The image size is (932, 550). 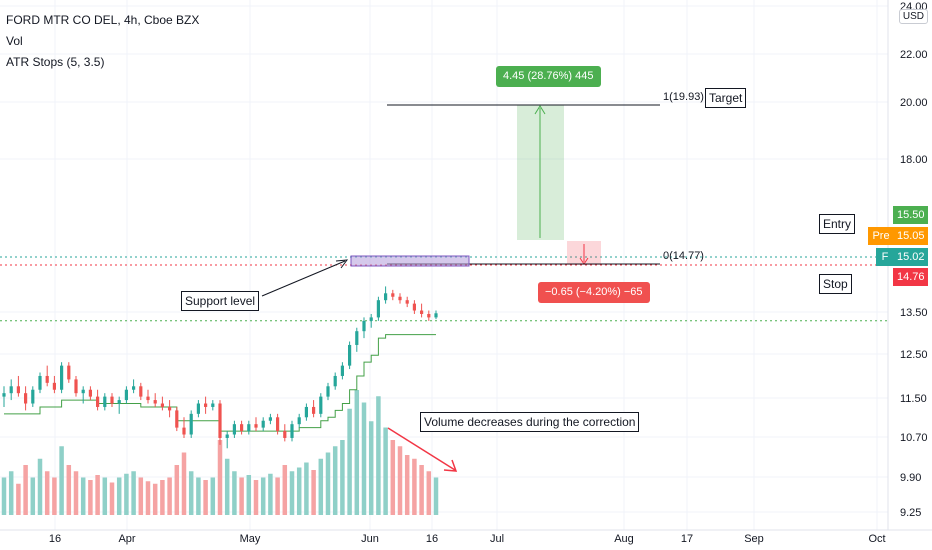 I want to click on volume-trend-arrow-line, so click(x=421, y=449).